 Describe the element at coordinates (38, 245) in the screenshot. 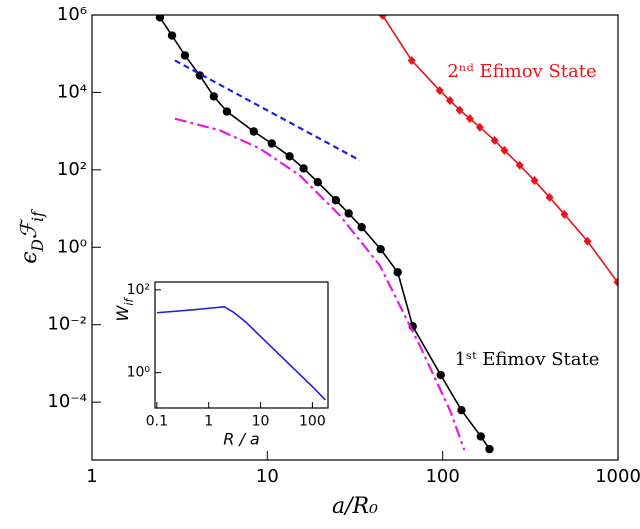

I see `y-label-part: D` at that location.